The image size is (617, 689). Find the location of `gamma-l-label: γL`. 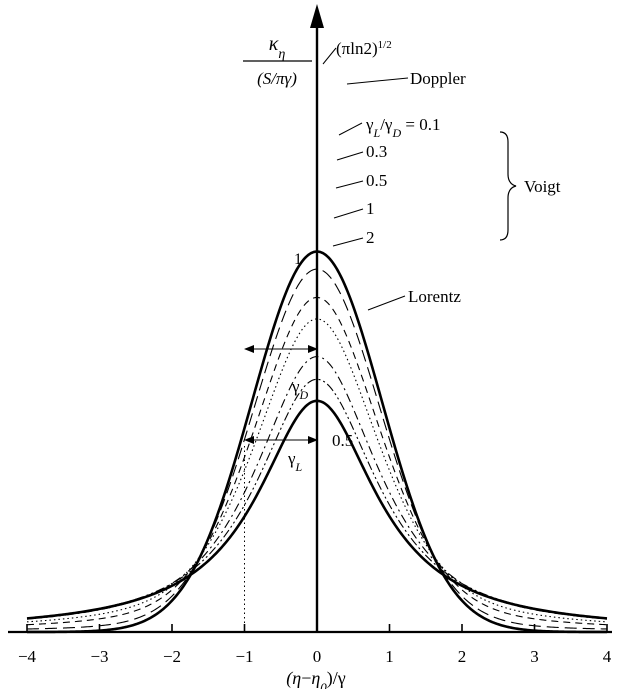

gamma-l-label: γL is located at coordinates (295, 461).